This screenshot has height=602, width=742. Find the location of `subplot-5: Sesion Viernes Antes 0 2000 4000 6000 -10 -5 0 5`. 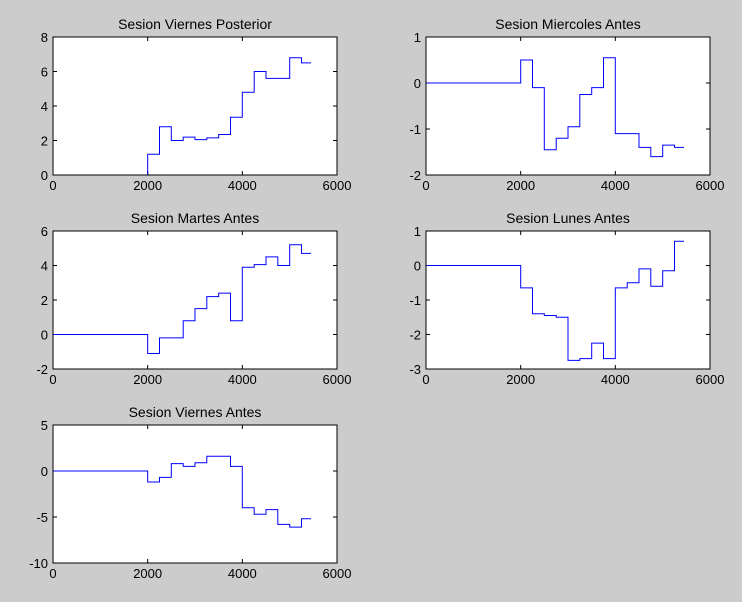

subplot-5: Sesion Viernes Antes 0 2000 4000 6000 -10 -5 0 5 is located at coordinates (190, 492).